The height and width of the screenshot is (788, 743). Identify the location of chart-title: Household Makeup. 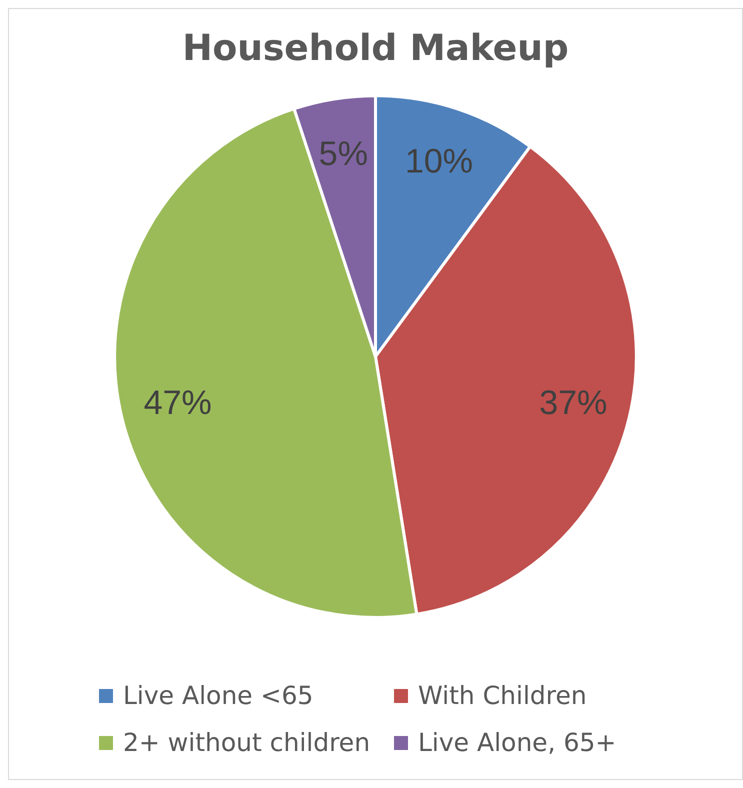
(375, 48).